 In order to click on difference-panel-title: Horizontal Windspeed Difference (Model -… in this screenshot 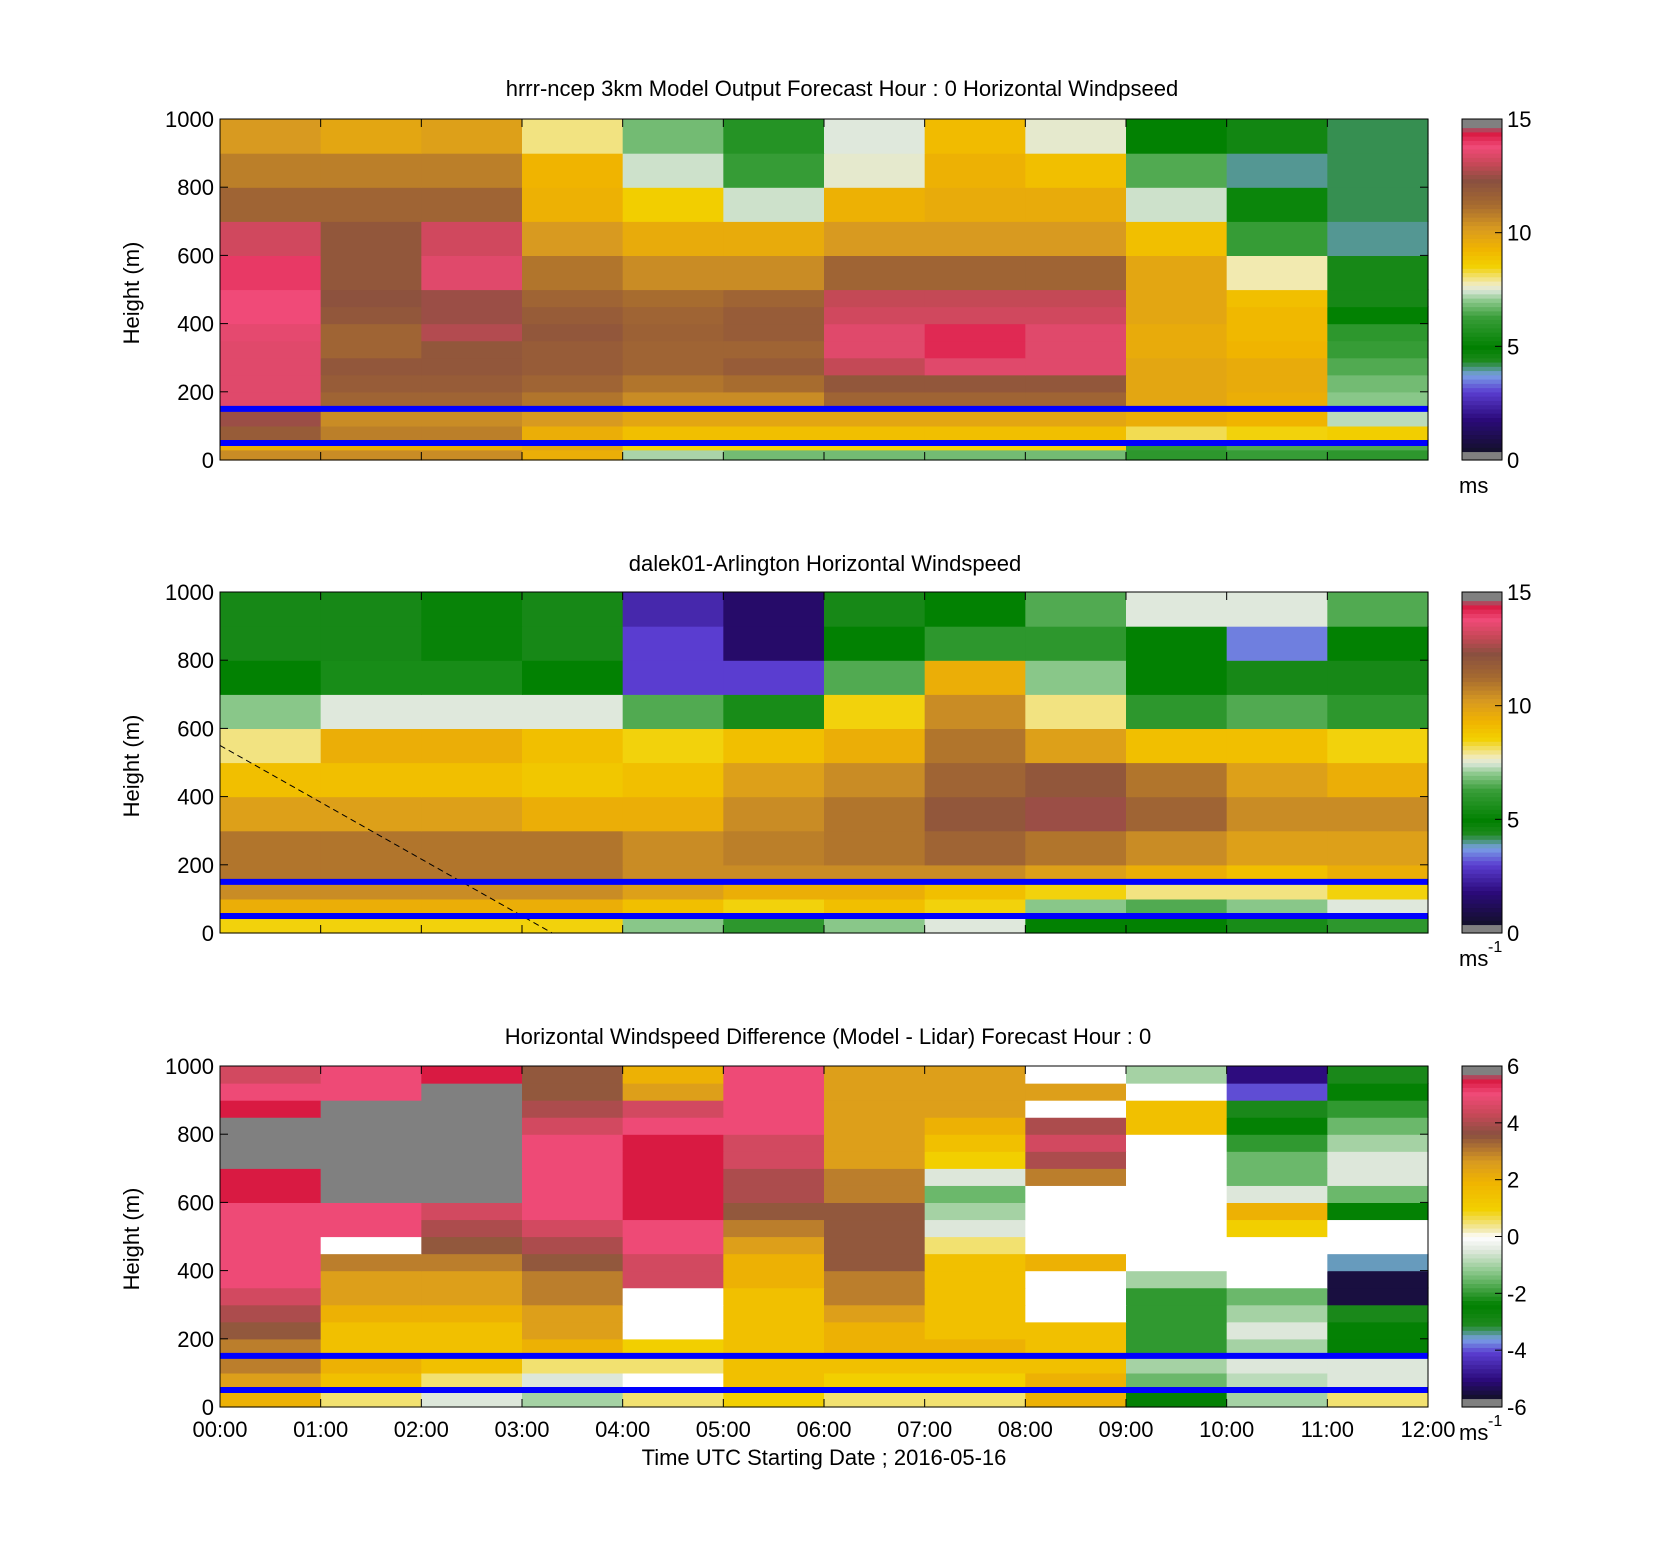, I will do `click(828, 1036)`.